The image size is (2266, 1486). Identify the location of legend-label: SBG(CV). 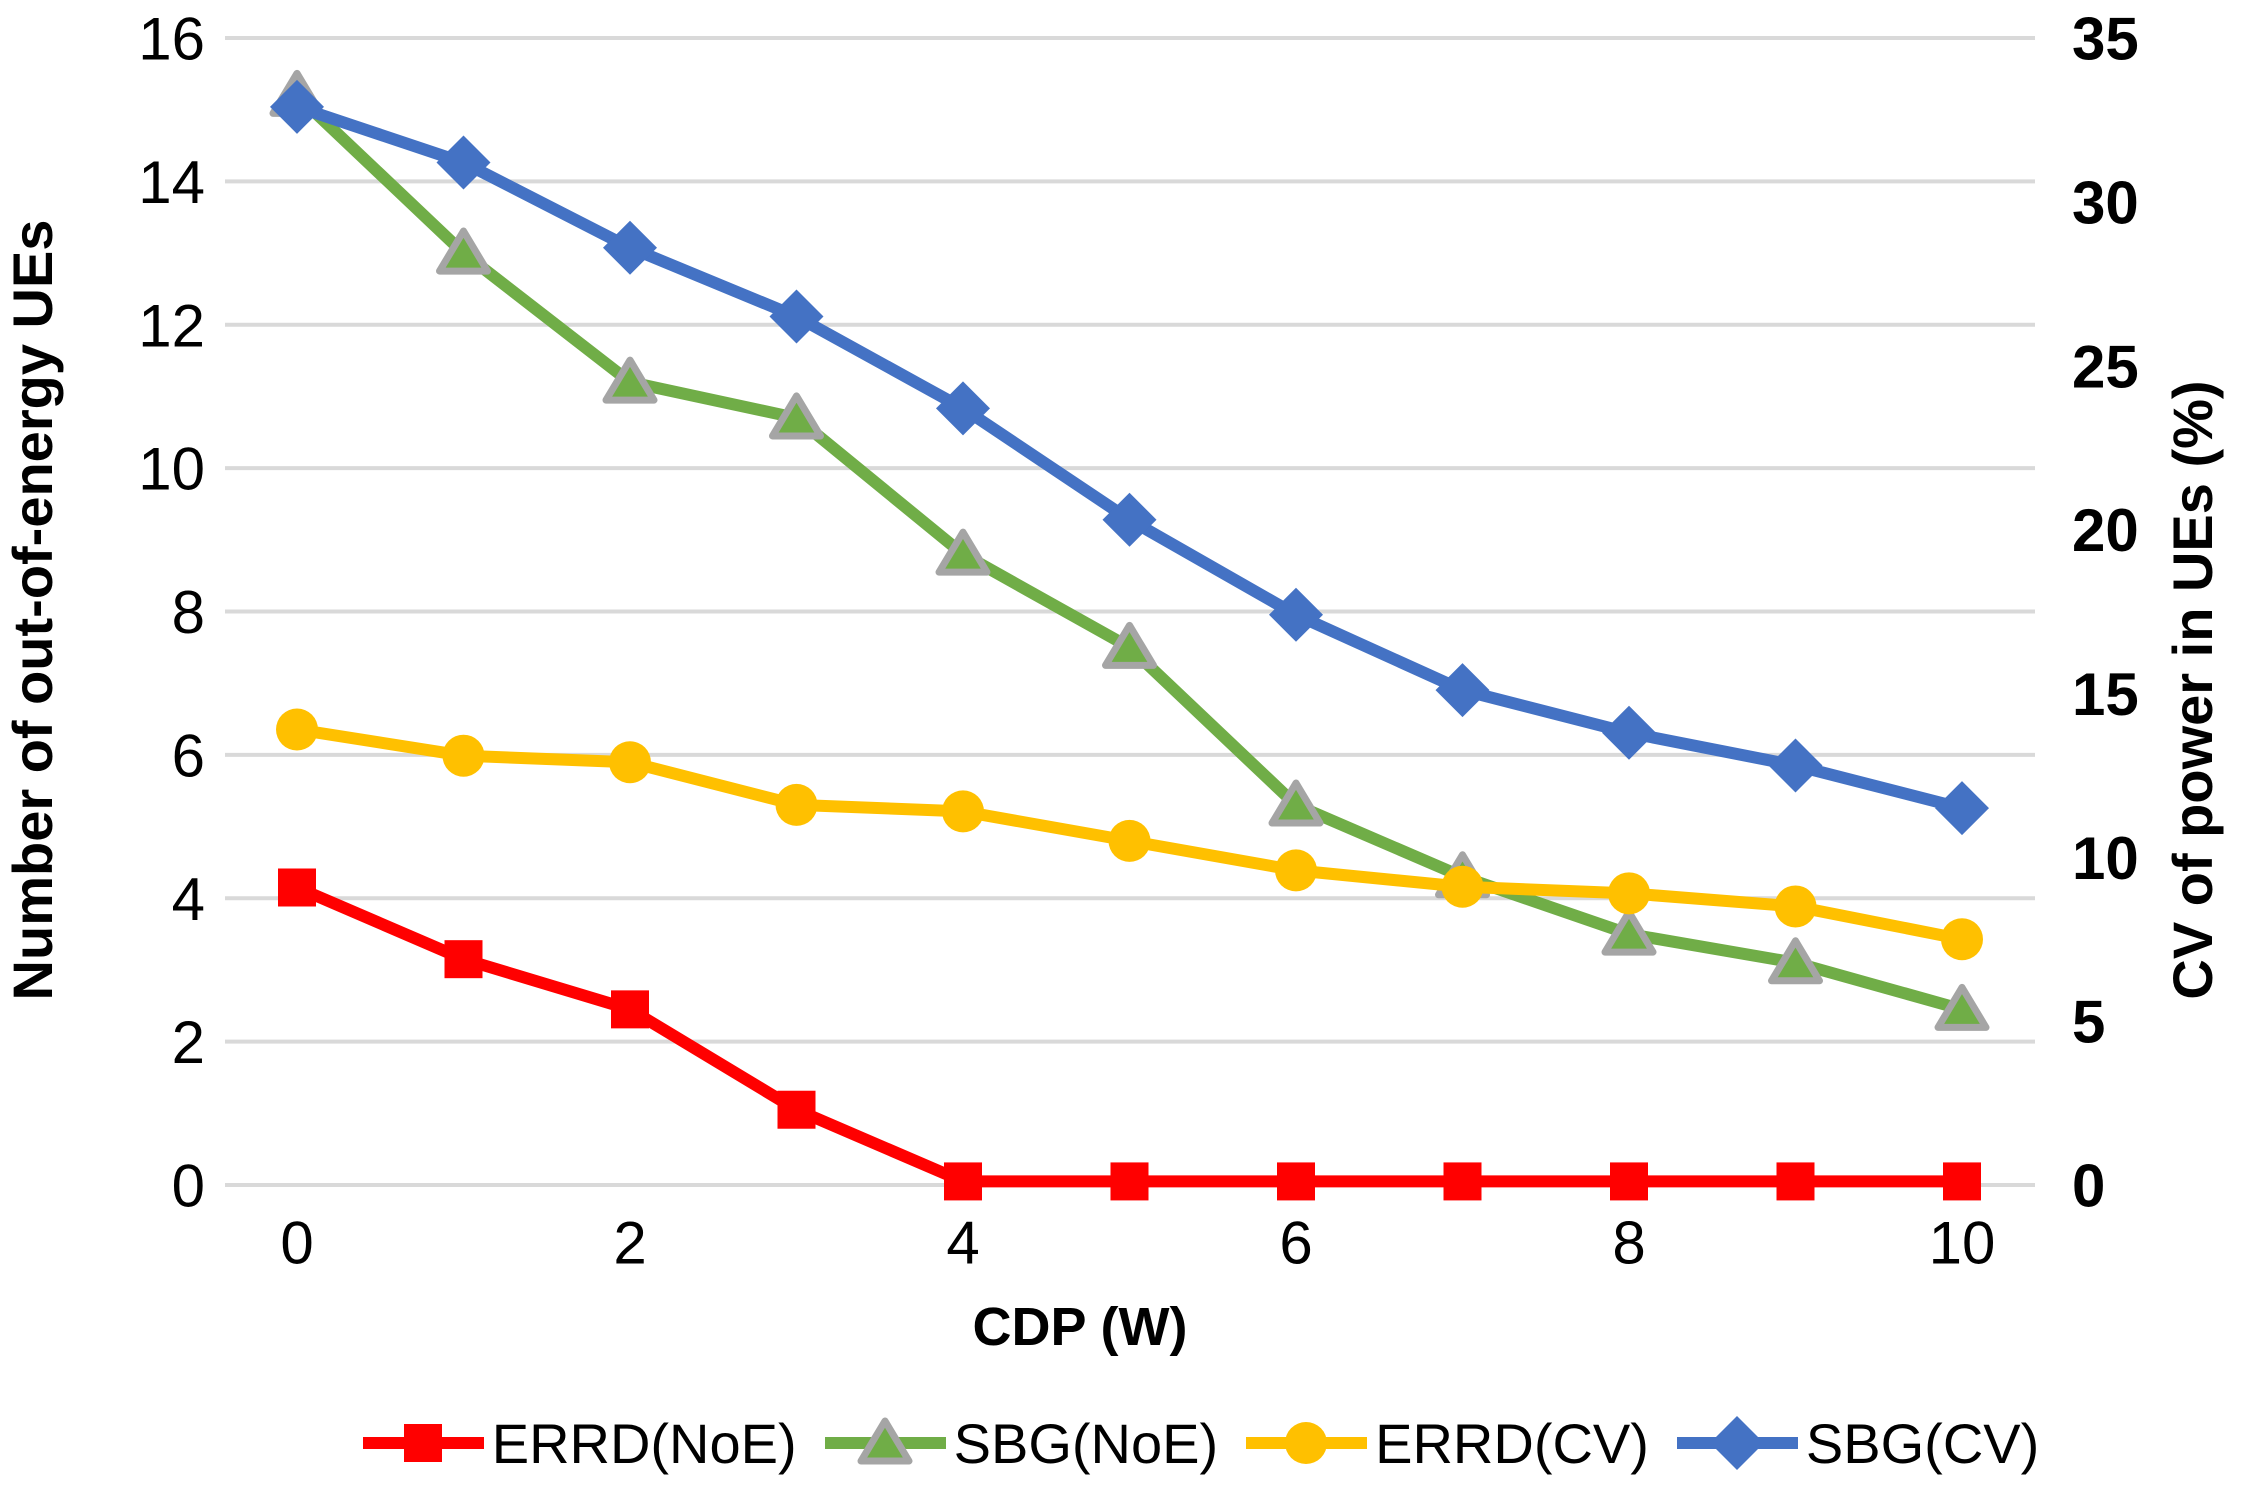
(1922, 1443).